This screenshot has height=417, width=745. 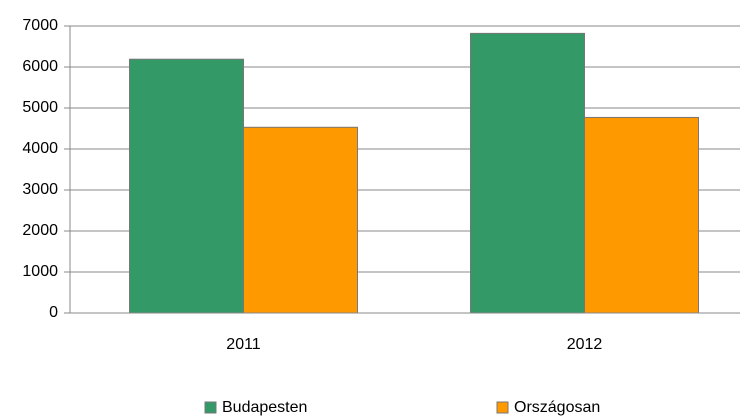 What do you see at coordinates (40, 66) in the screenshot?
I see `y-tick-label: 6000` at bounding box center [40, 66].